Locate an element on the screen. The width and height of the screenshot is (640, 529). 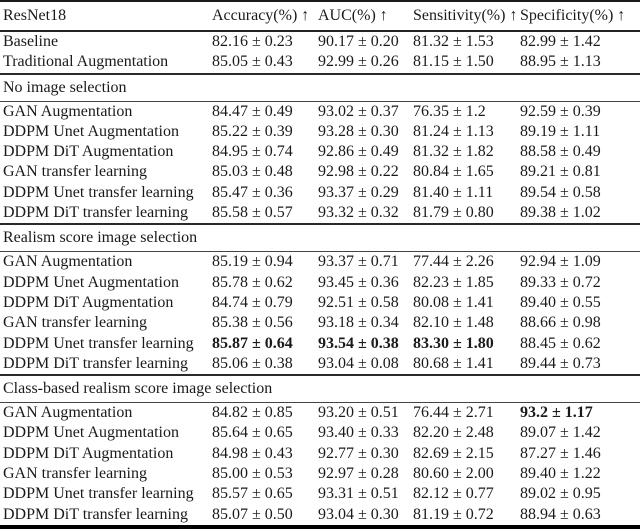
value-cell: 85.03 ± 0.48 is located at coordinates (252, 172).